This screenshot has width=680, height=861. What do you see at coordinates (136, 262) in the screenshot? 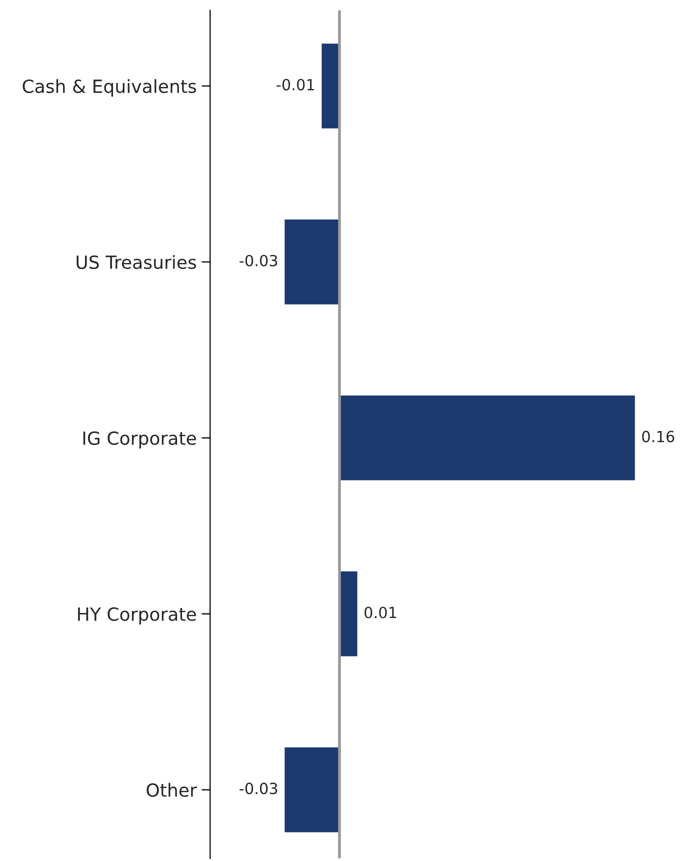
I see `y-tick-label: US Treasuries` at bounding box center [136, 262].